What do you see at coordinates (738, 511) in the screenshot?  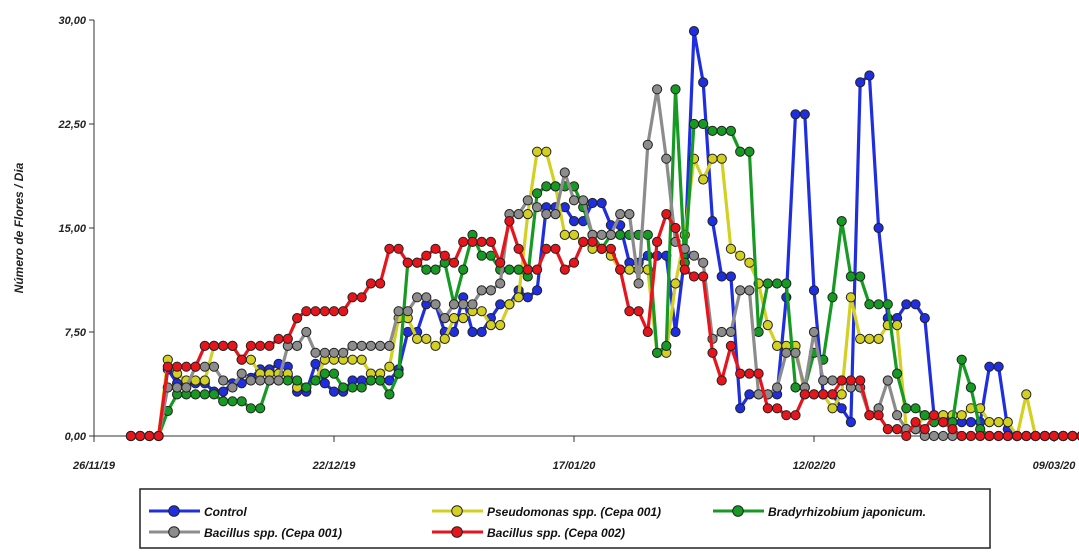 I see `legend-marker-bradyrhizobium` at bounding box center [738, 511].